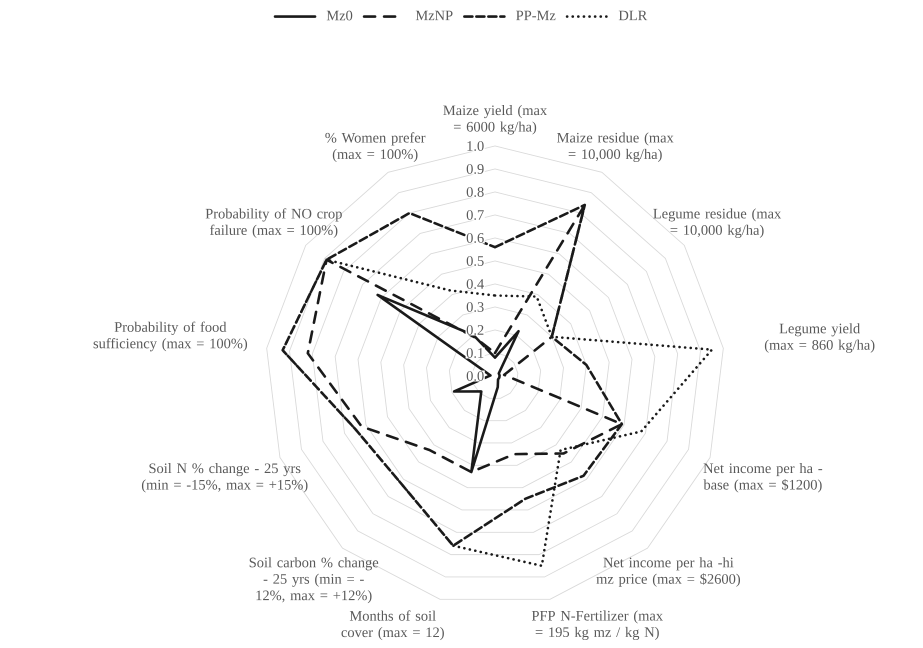 This screenshot has height=648, width=923. I want to click on legend-label: Mz0, so click(339, 15).